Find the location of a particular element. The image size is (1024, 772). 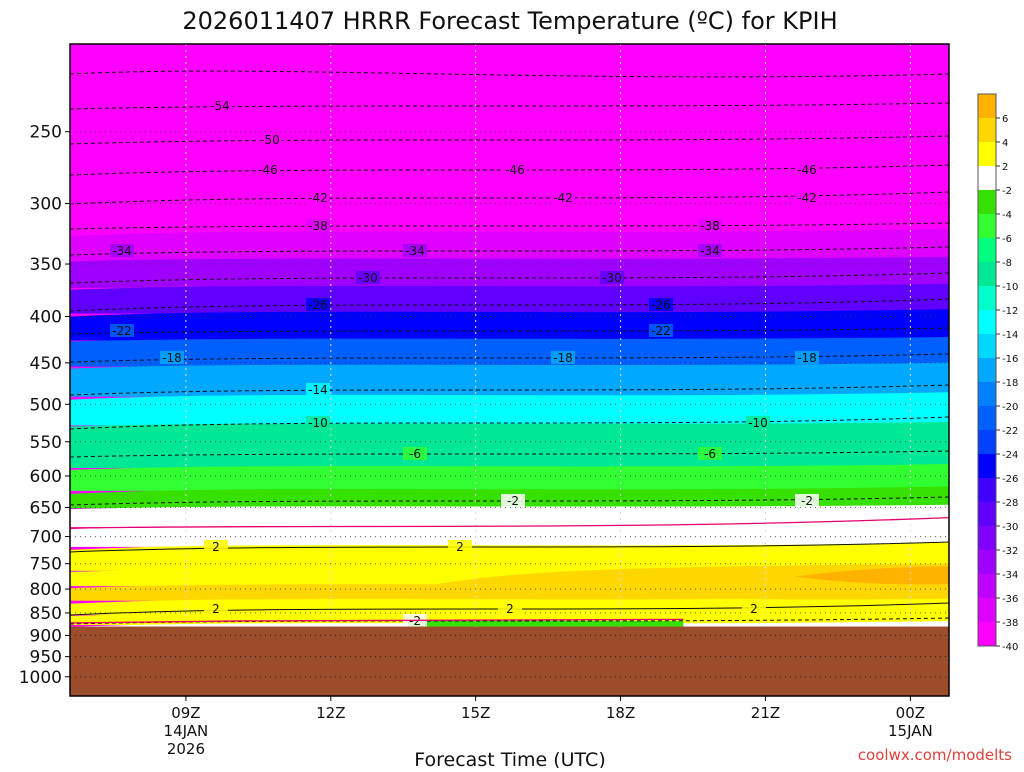

colorbar-label: 2 is located at coordinates (1005, 167).